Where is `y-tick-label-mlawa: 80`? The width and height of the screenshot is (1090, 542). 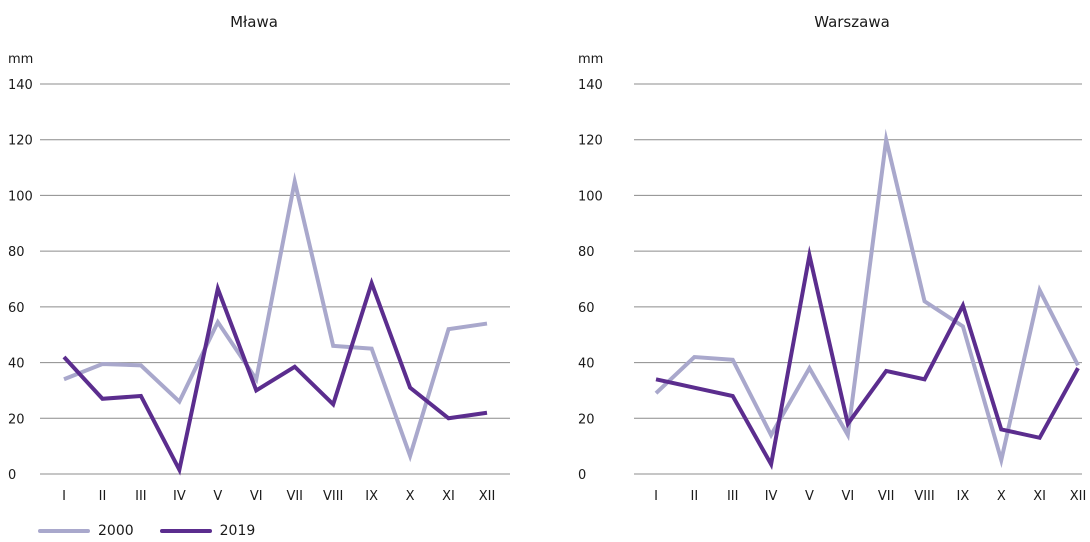 y-tick-label-mlawa: 80 is located at coordinates (16, 252).